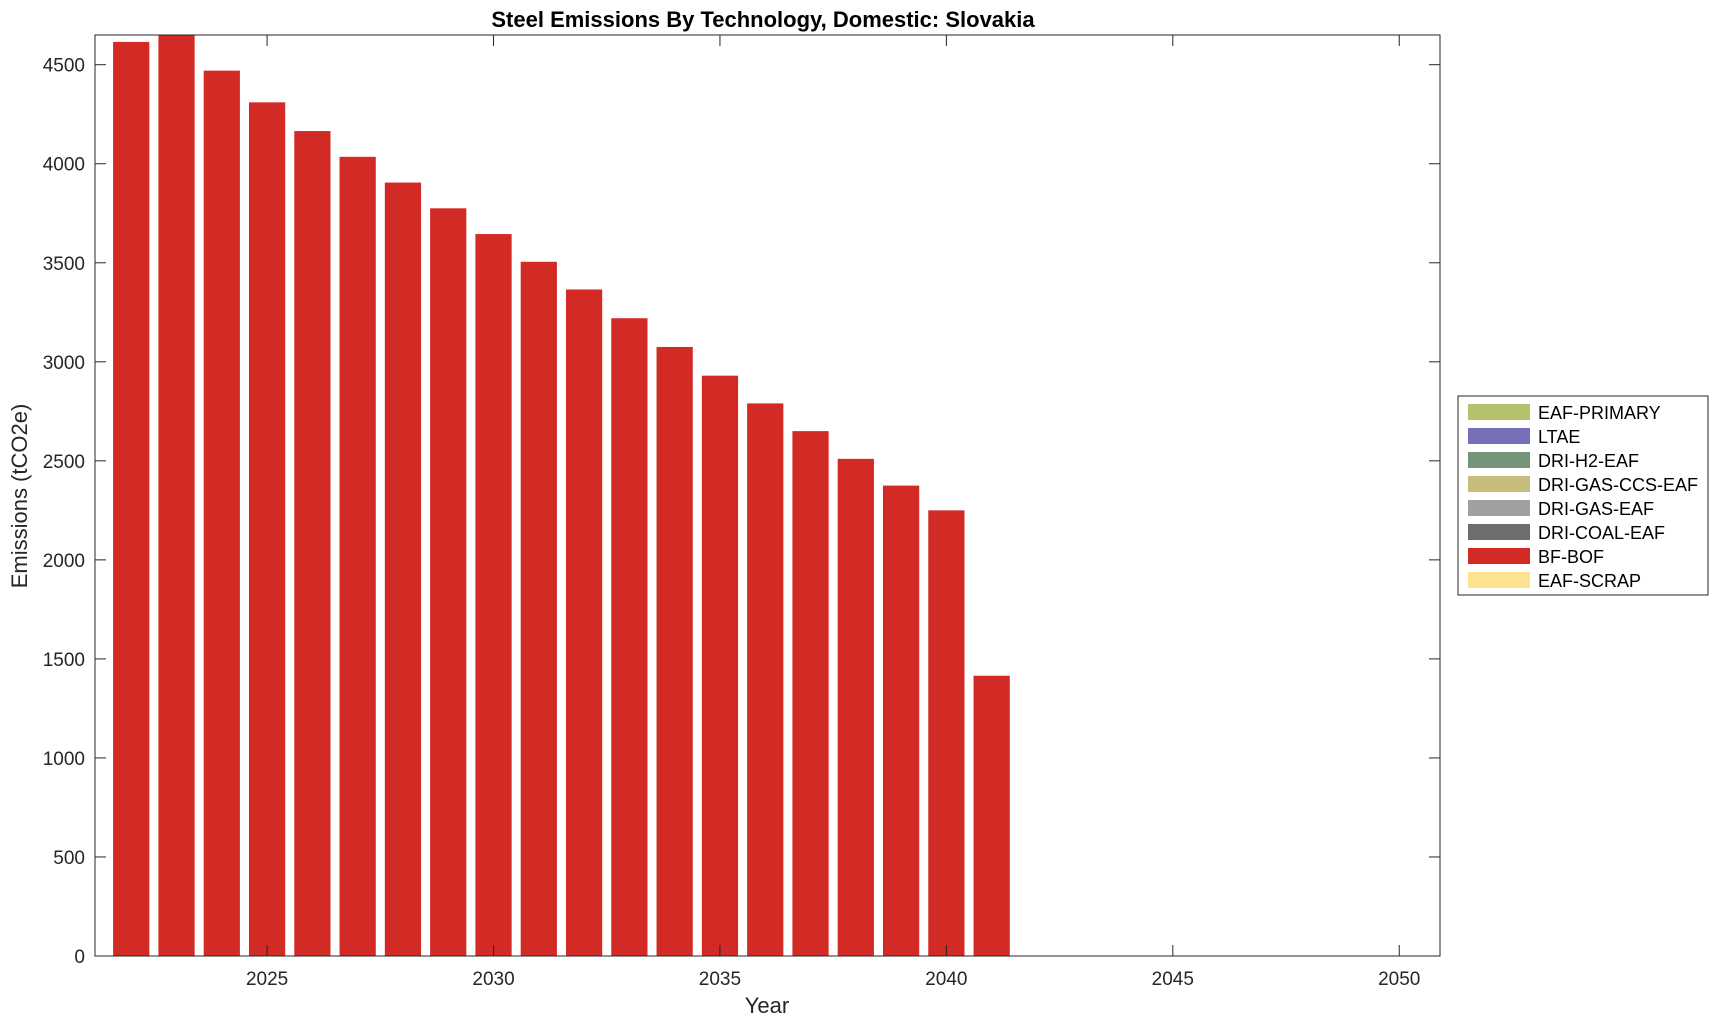  What do you see at coordinates (131, 499) in the screenshot?
I see `bar-bf-bof-2022` at bounding box center [131, 499].